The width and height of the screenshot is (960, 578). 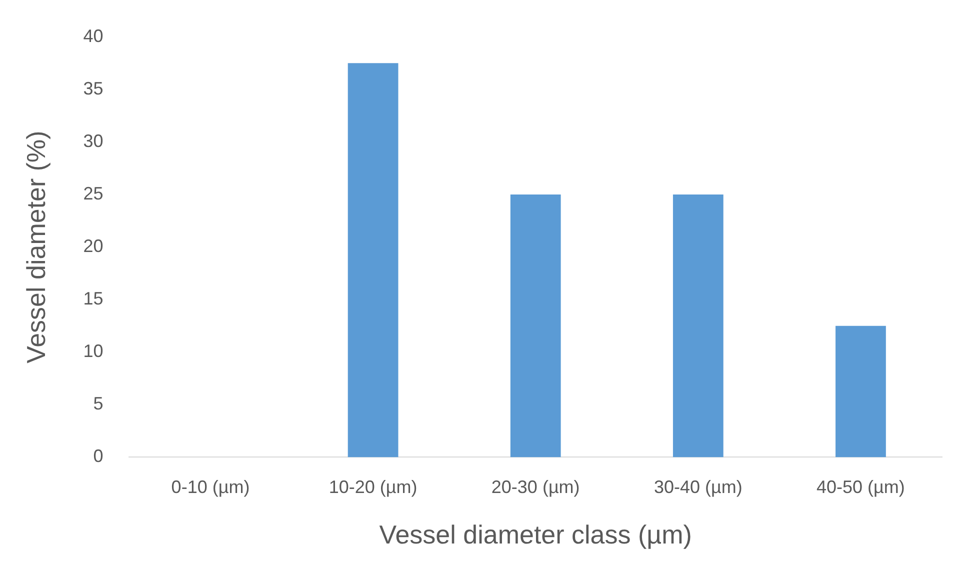 I want to click on y-tick-label: 10, so click(x=93, y=351).